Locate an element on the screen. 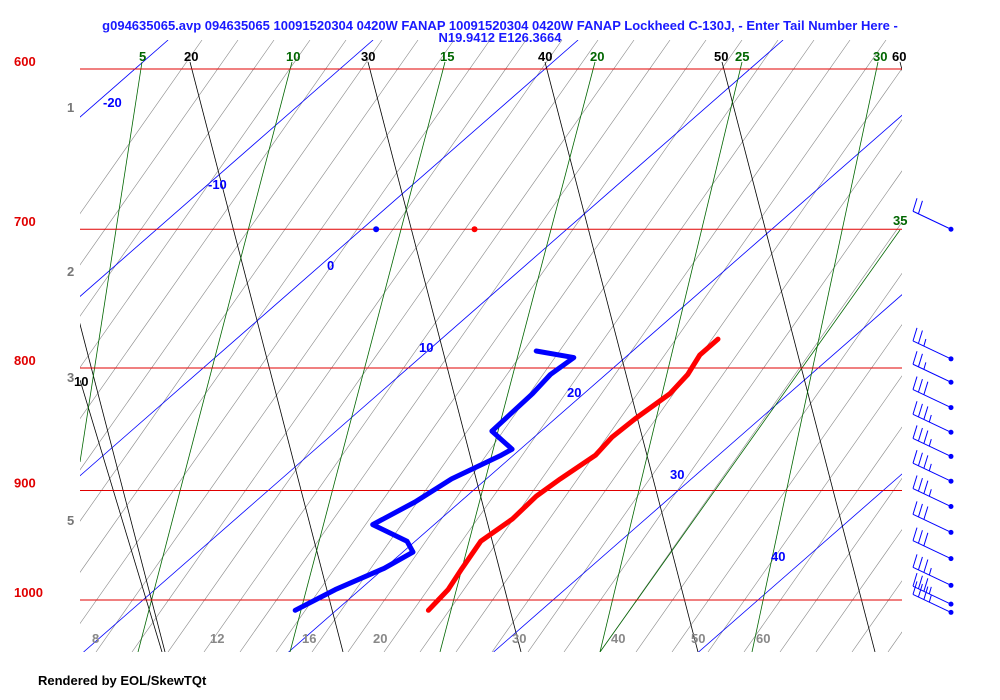 This screenshot has height=700, width=1000. footer-text: Rendered by EOL/SkewTQt is located at coordinates (122, 680).